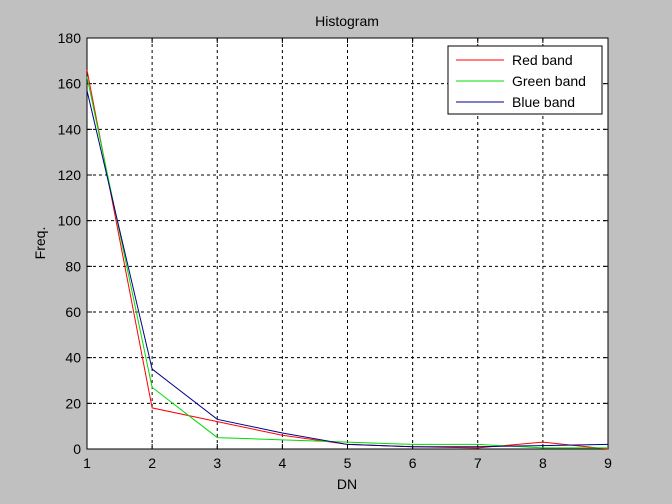  Describe the element at coordinates (73, 403) in the screenshot. I see `y-tick-label: 20` at that location.